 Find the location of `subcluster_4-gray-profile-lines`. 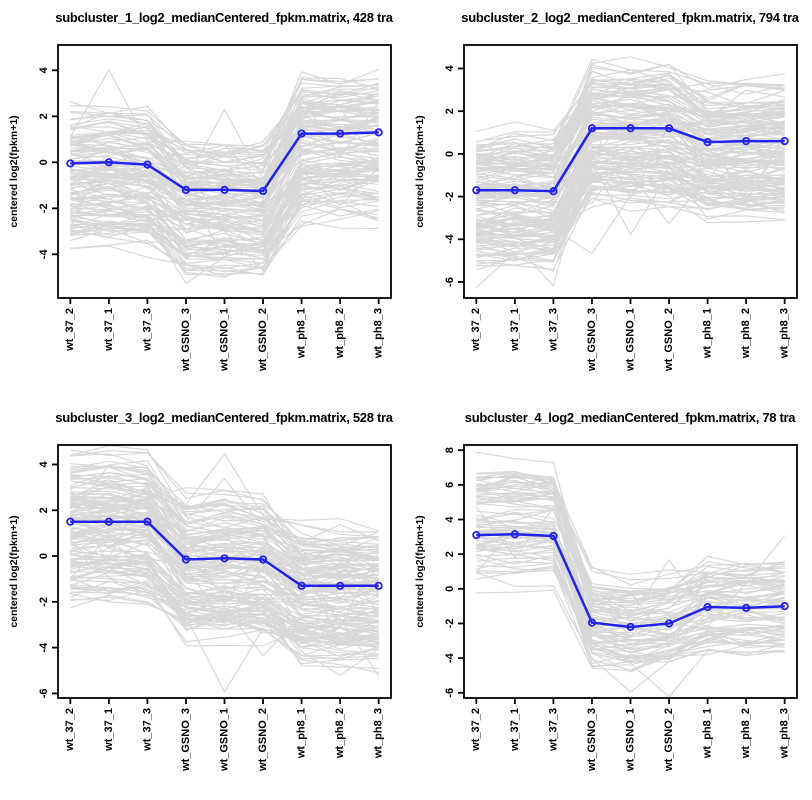

subcluster_4-gray-profile-lines is located at coordinates (630, 574).